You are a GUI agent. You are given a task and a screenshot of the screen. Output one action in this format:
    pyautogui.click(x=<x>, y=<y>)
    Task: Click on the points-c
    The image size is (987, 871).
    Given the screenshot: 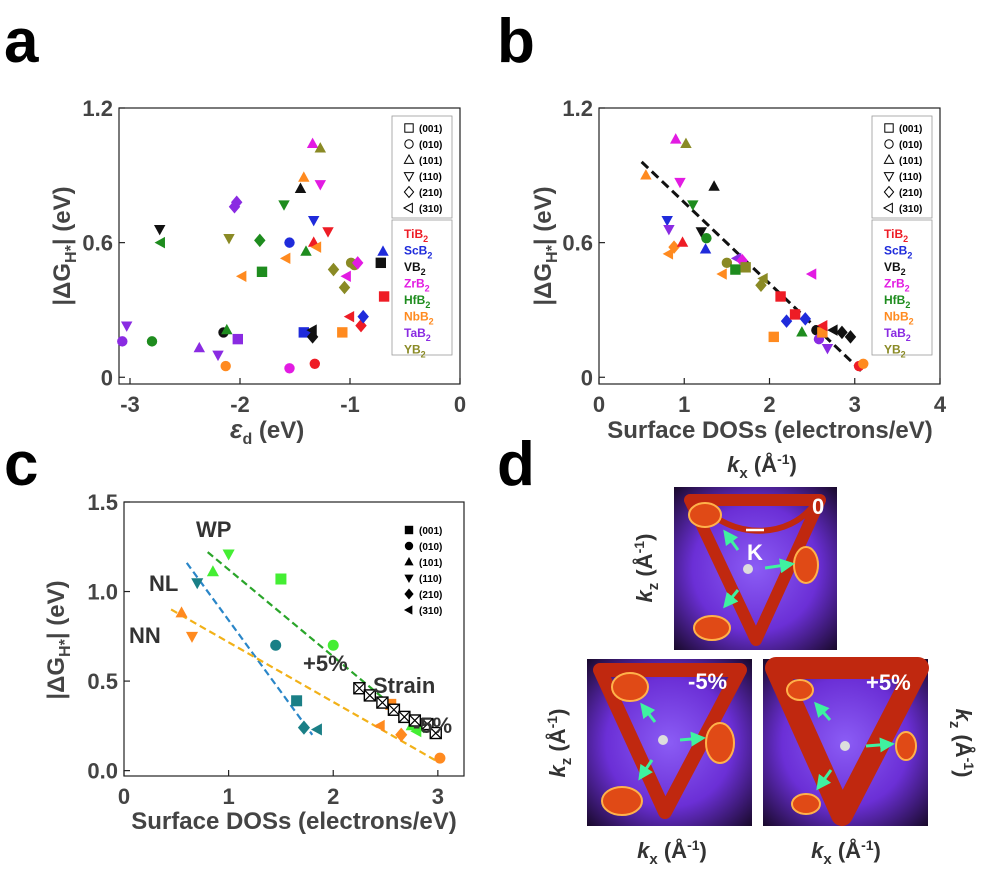 What is the action you would take?
    pyautogui.click(x=310, y=656)
    